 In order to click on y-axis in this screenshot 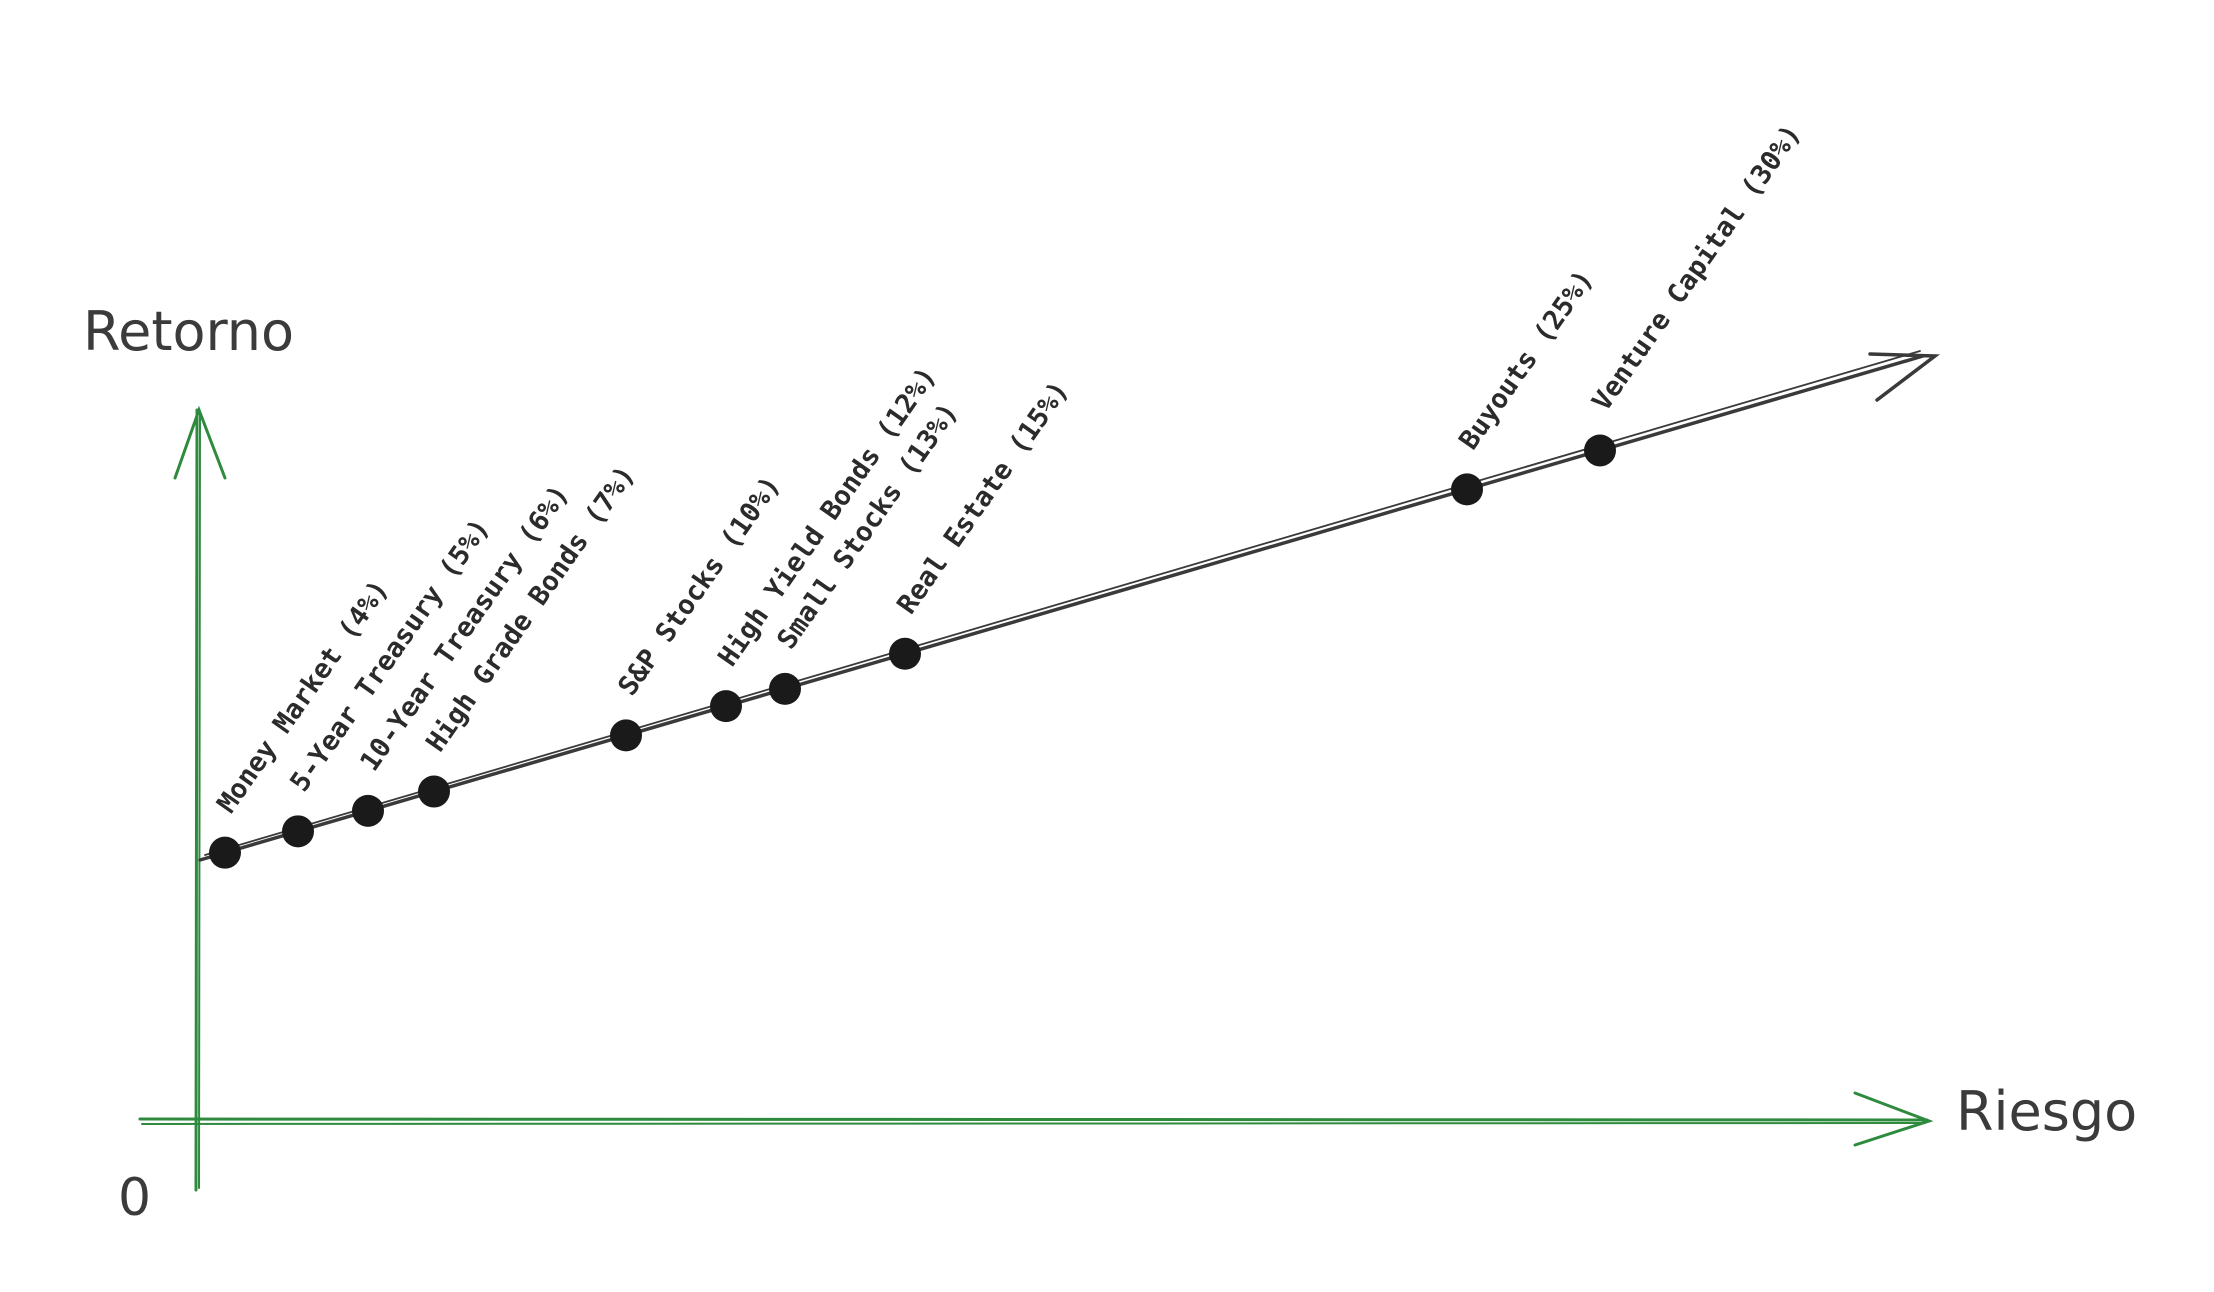, I will do `click(200, 798)`.